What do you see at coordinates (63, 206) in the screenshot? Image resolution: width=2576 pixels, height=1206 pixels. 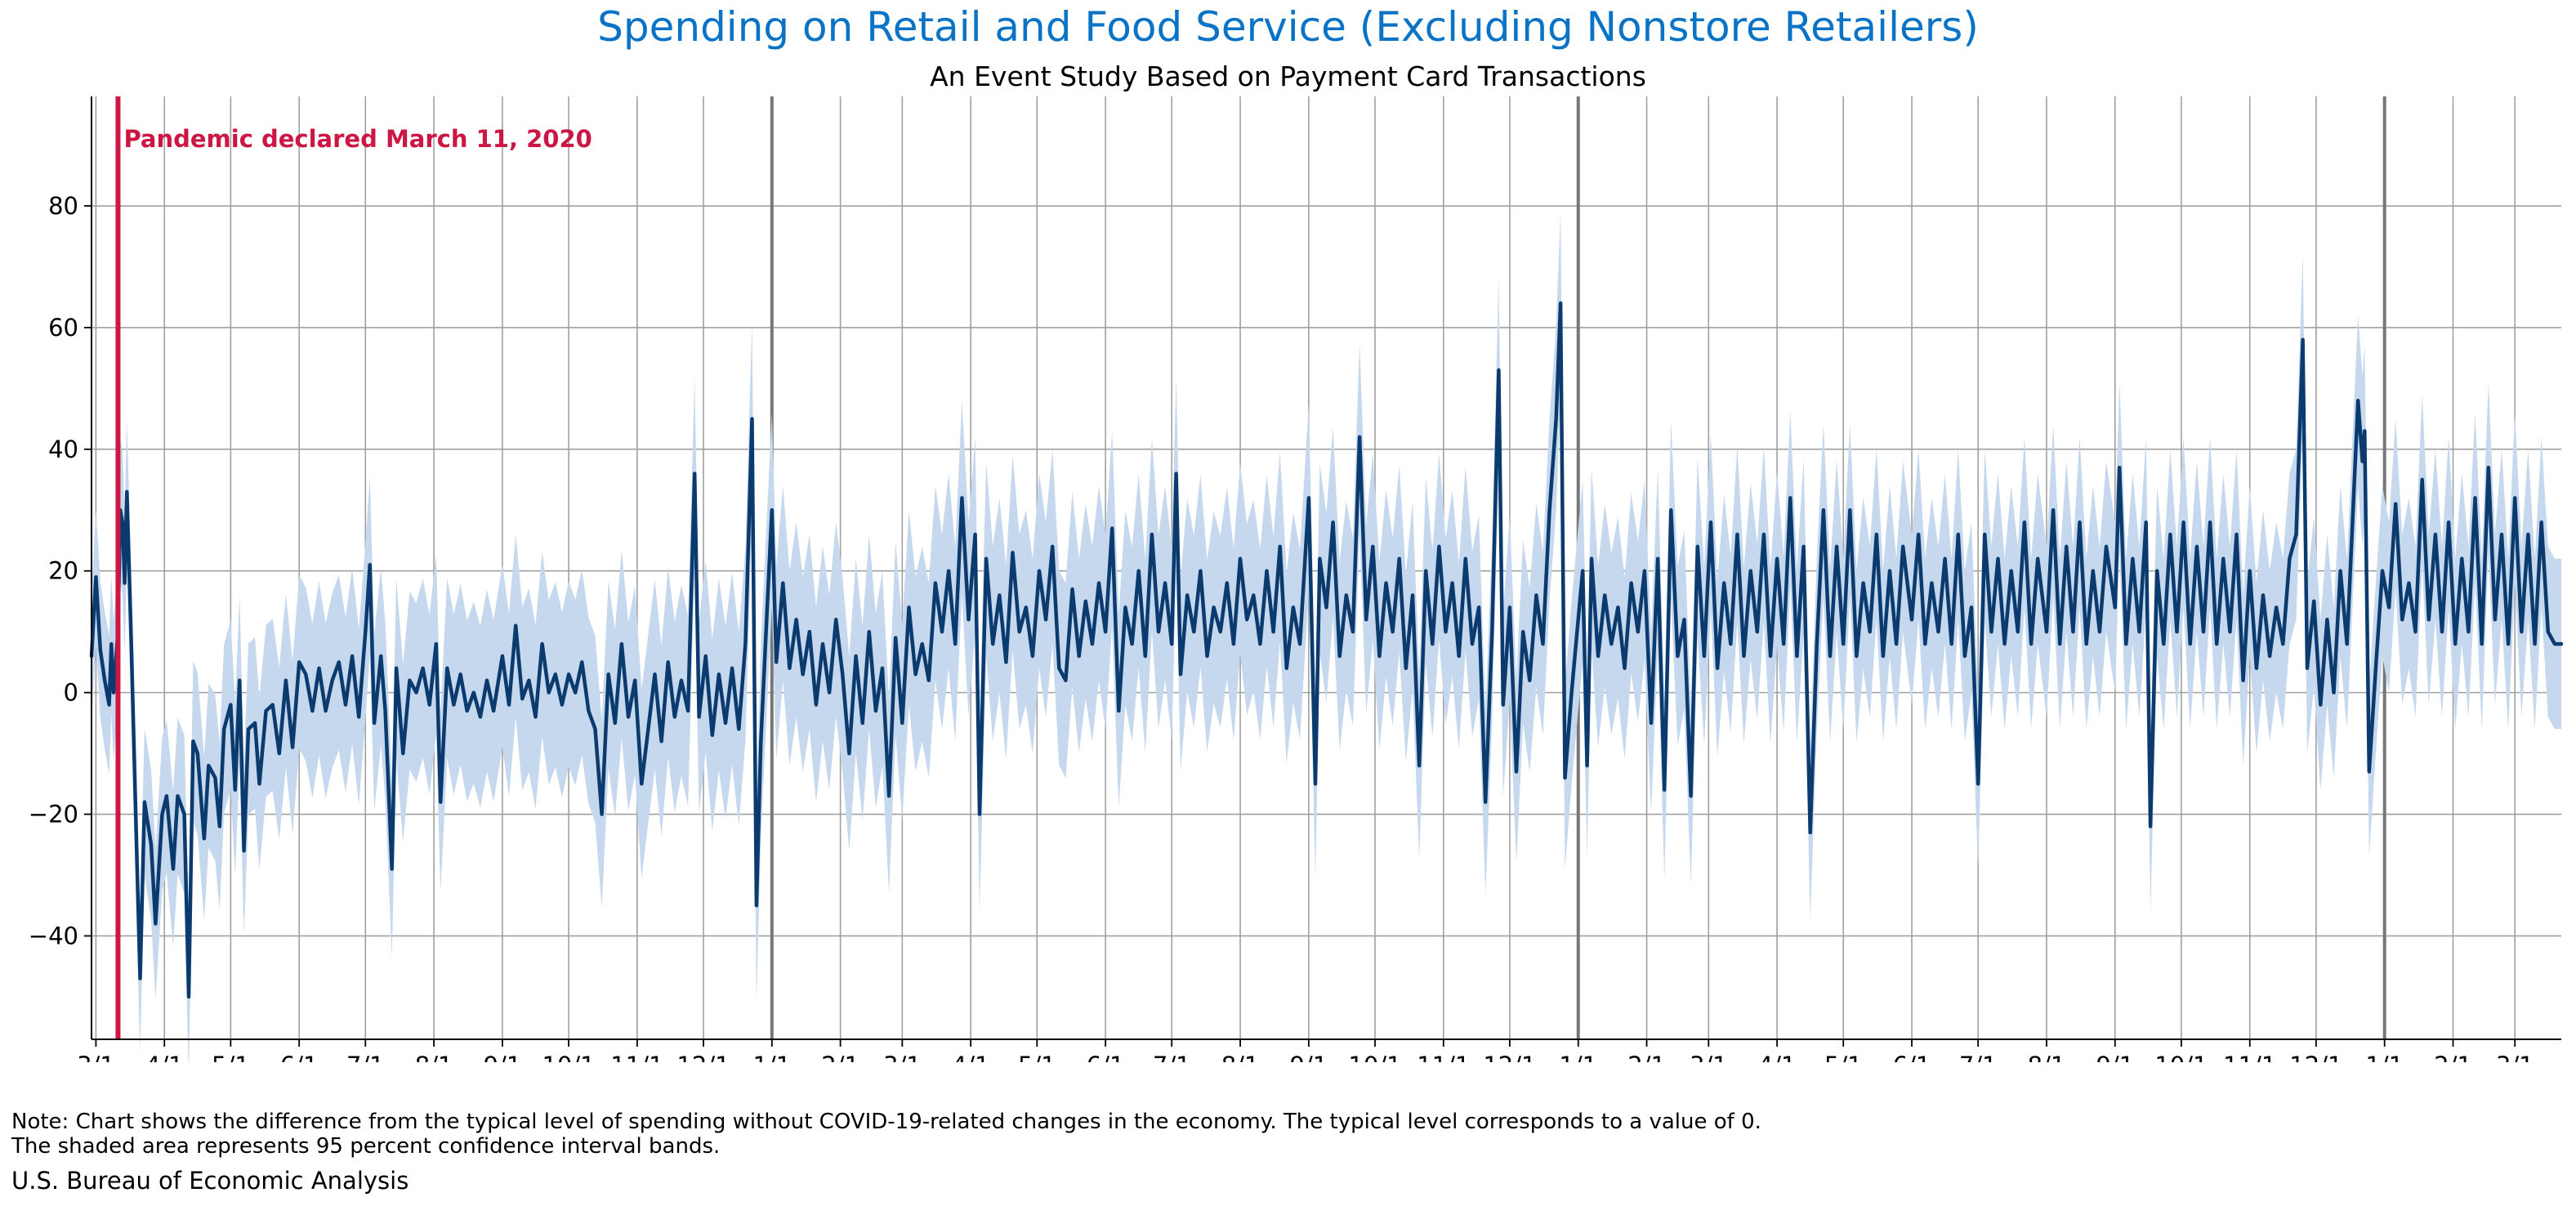 I see `y-tick-label: 80` at bounding box center [63, 206].